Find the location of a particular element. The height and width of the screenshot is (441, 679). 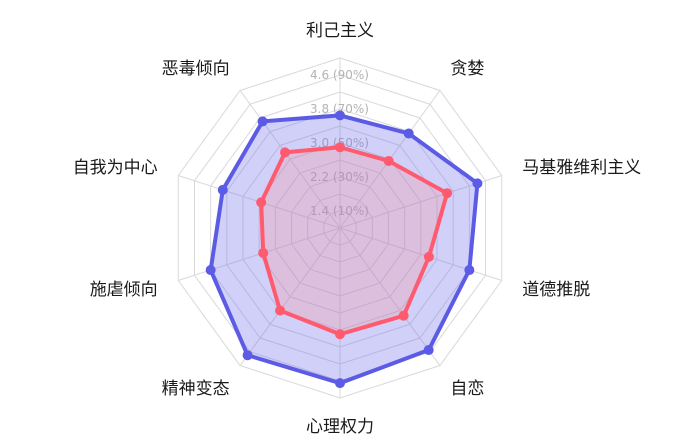

axis-label: 恶毒倾向 is located at coordinates (196, 69).